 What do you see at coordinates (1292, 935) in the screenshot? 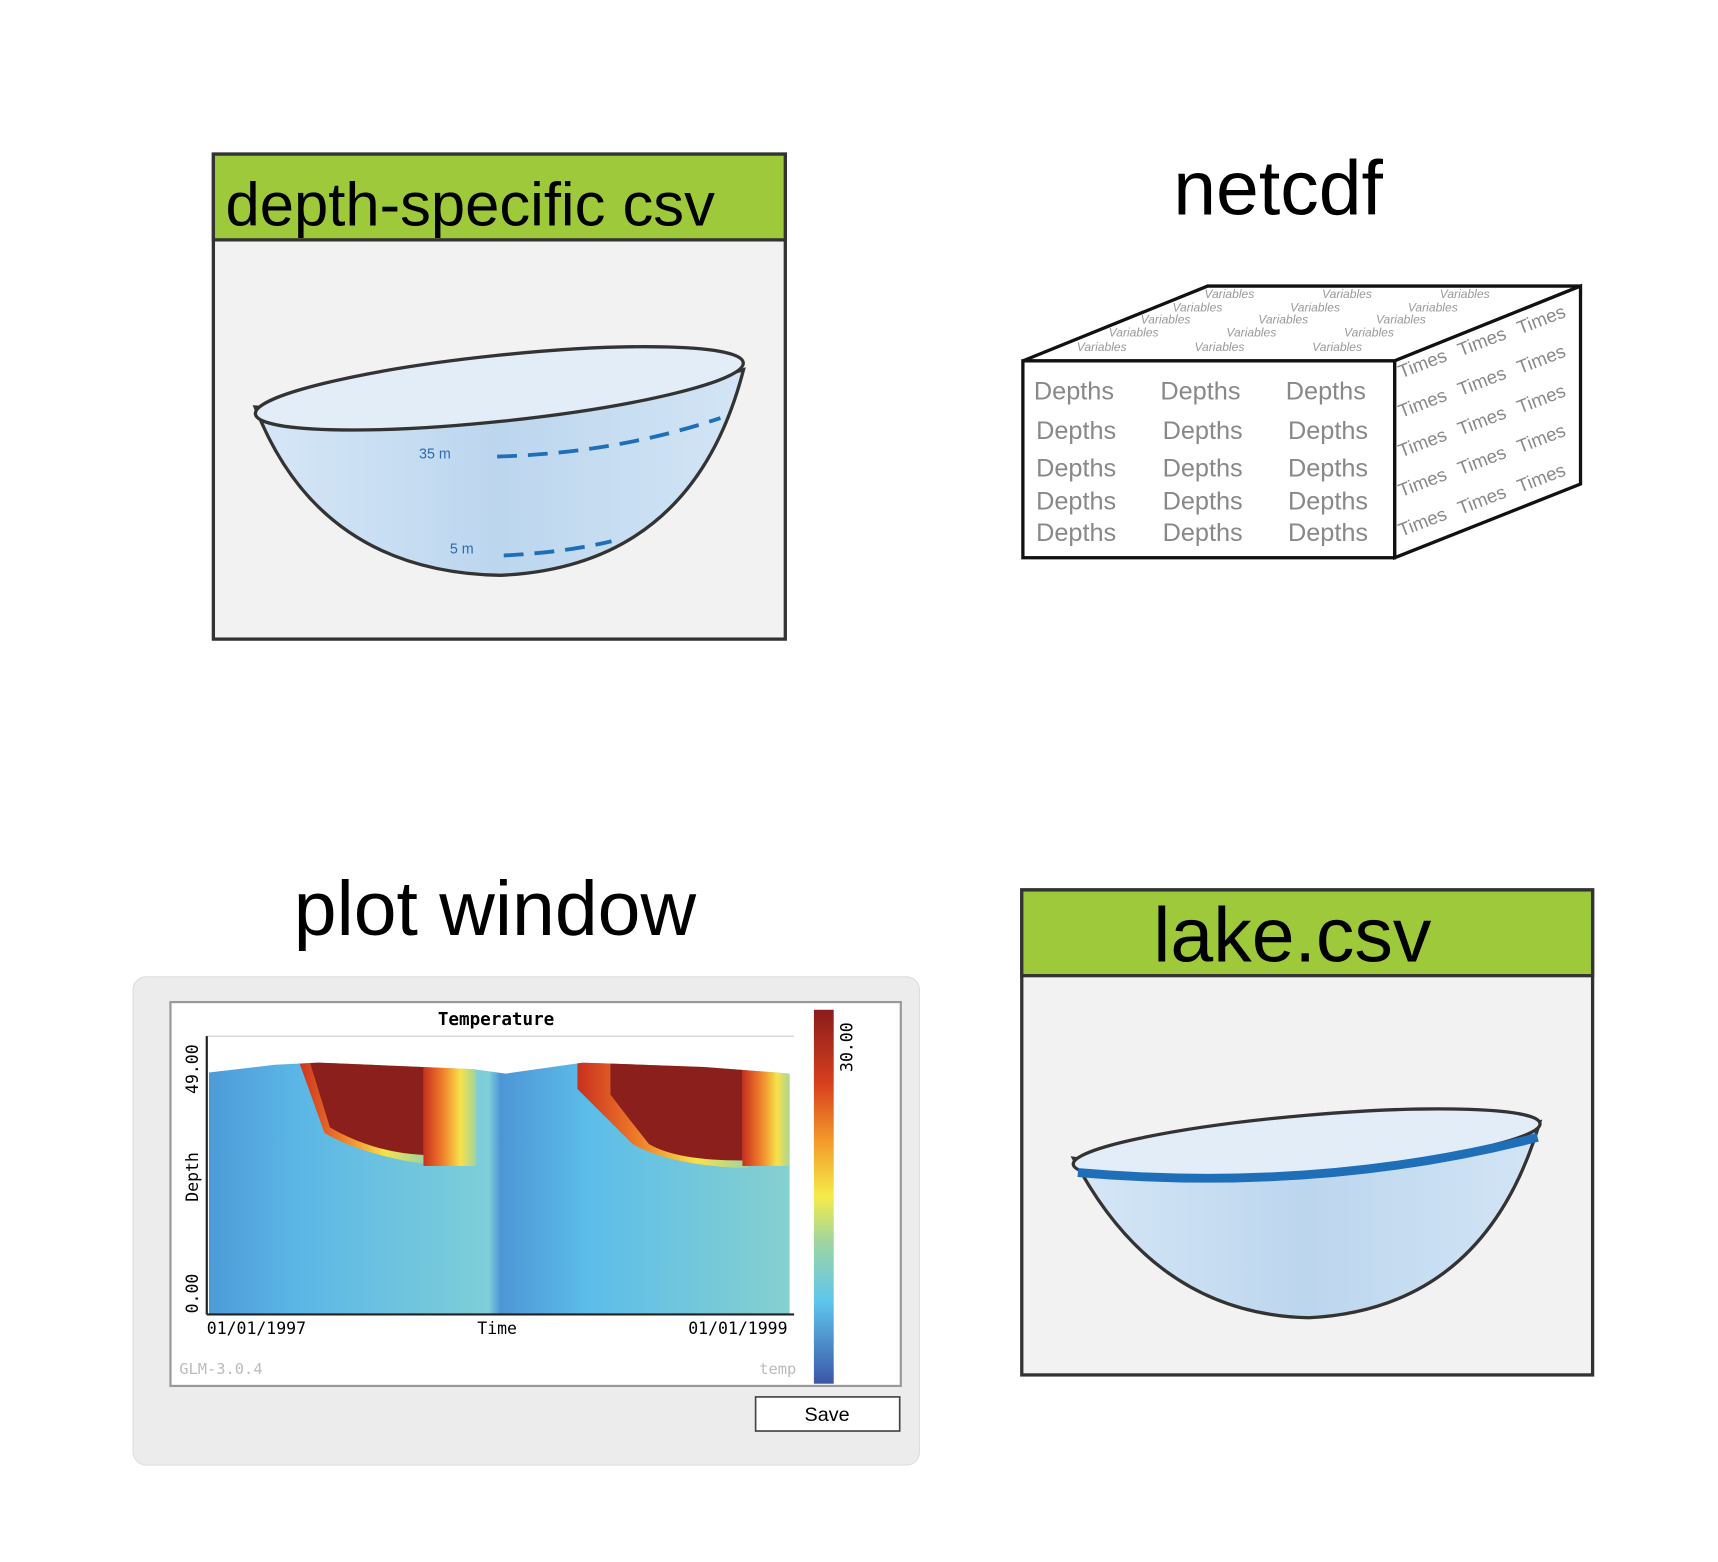
I see `panel-title: lake.csv` at bounding box center [1292, 935].